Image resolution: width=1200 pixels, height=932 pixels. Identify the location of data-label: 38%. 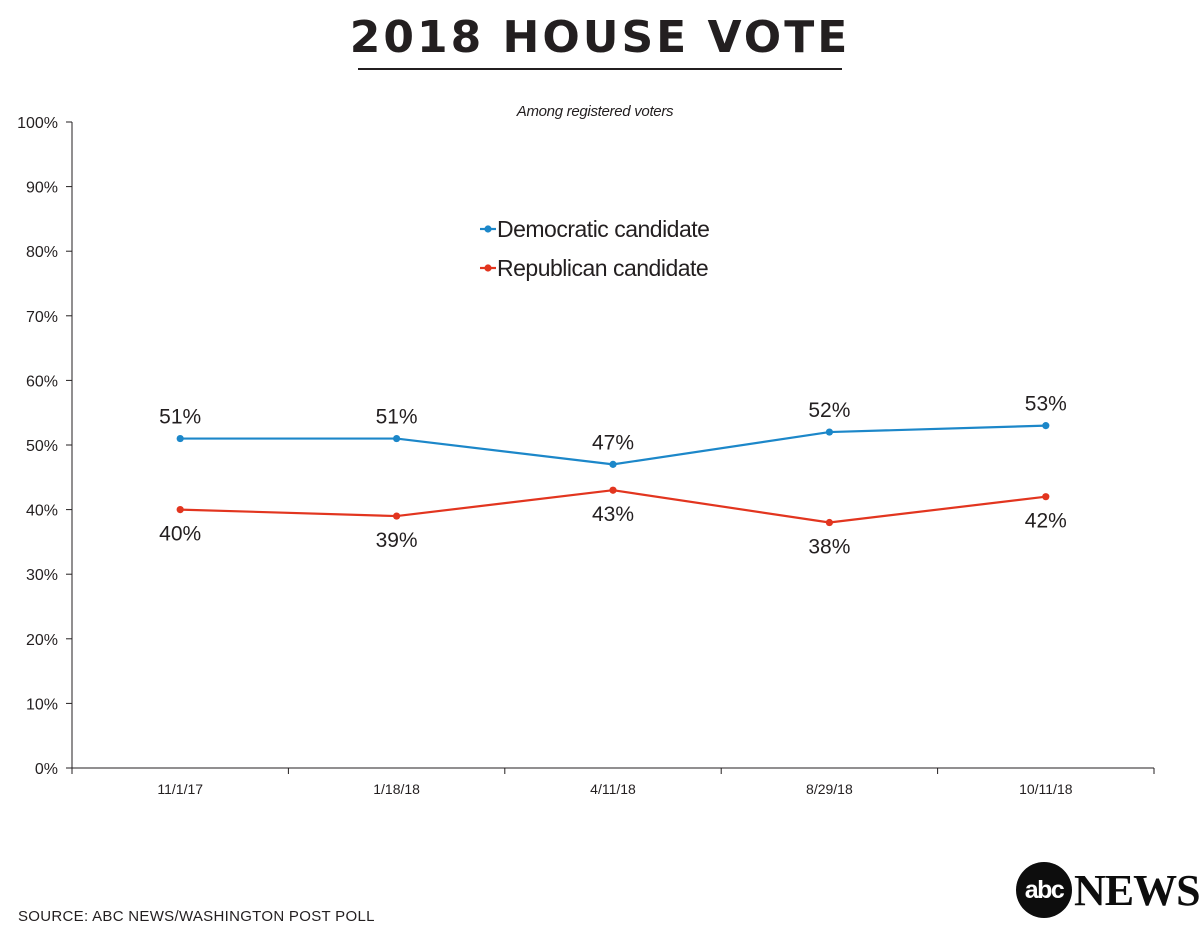
(829, 547).